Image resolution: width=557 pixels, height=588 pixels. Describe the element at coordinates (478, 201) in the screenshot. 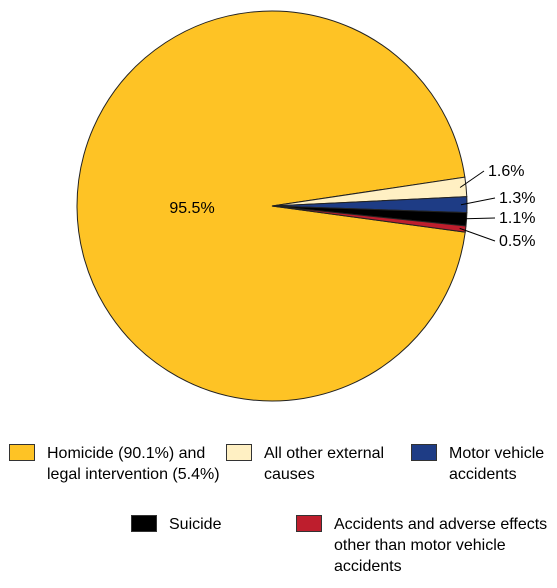

I see `leader-line-motor-vehicle` at that location.